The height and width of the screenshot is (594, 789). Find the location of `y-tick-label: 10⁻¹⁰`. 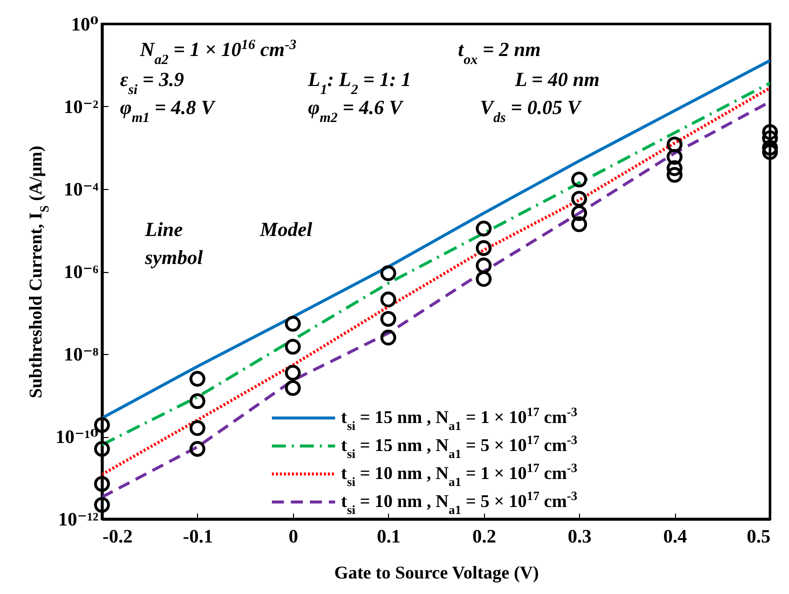

y-tick-label: 10⁻¹⁰ is located at coordinates (76, 437).